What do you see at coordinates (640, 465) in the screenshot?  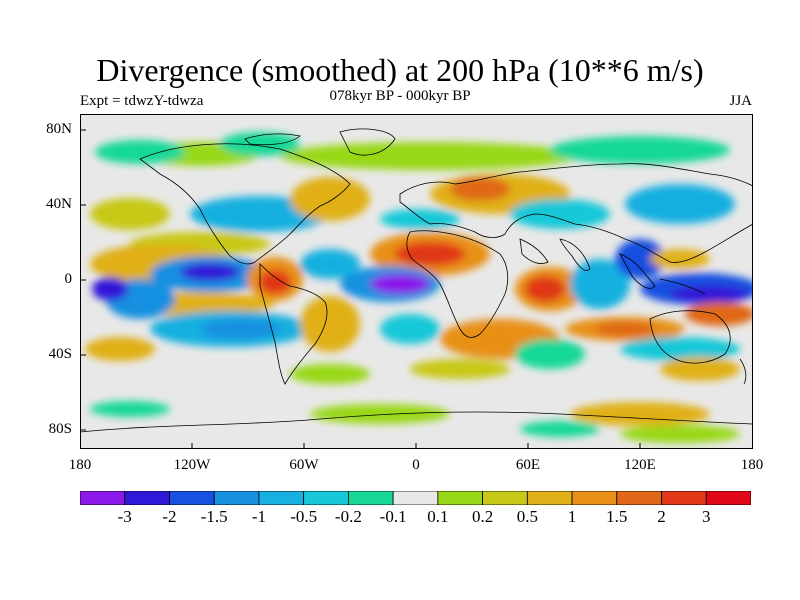 I see `x-tick-label: 120E` at bounding box center [640, 465].